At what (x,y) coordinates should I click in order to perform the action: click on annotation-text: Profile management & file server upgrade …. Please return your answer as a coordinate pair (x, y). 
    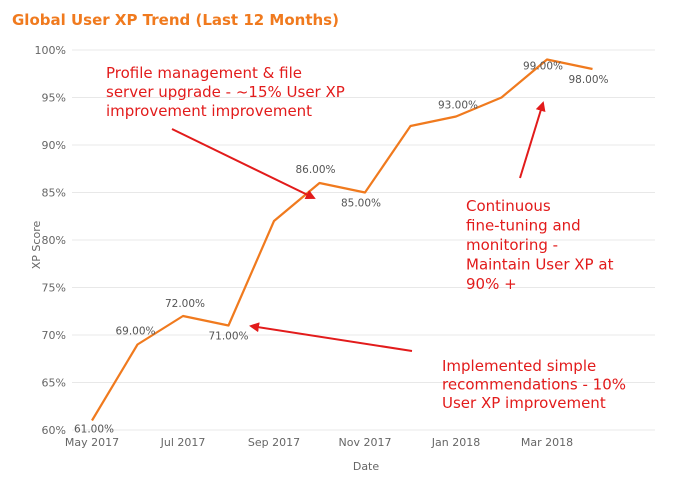
    Looking at the image, I should click on (225, 92).